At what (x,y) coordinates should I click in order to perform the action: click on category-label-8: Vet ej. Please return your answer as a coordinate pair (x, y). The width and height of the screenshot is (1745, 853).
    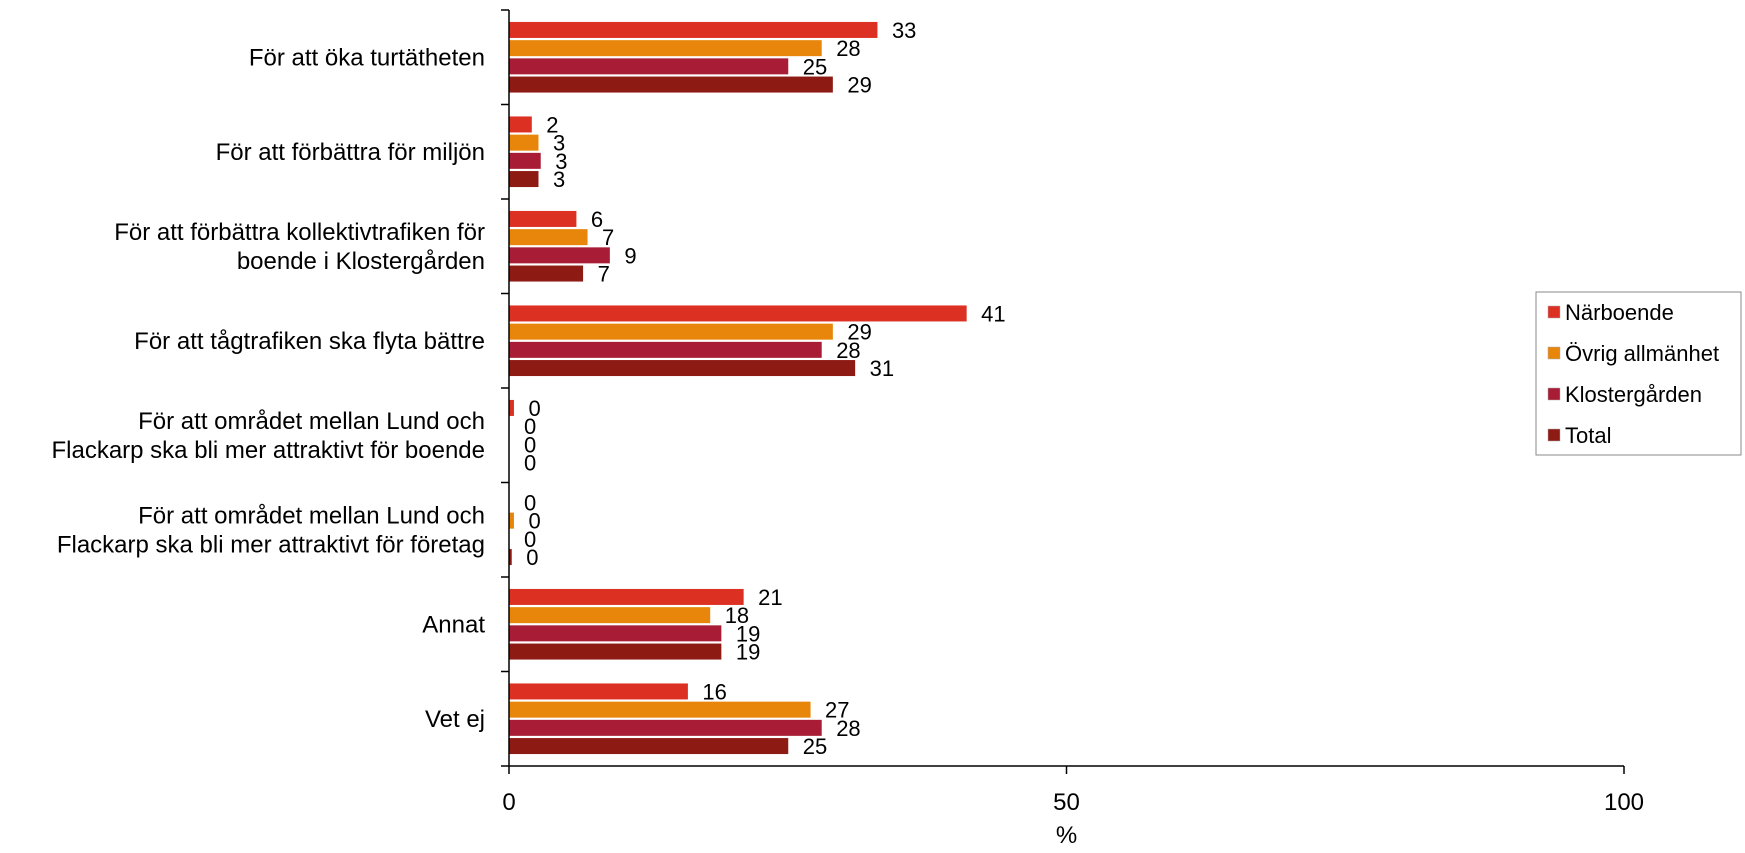
    Looking at the image, I should click on (455, 719).